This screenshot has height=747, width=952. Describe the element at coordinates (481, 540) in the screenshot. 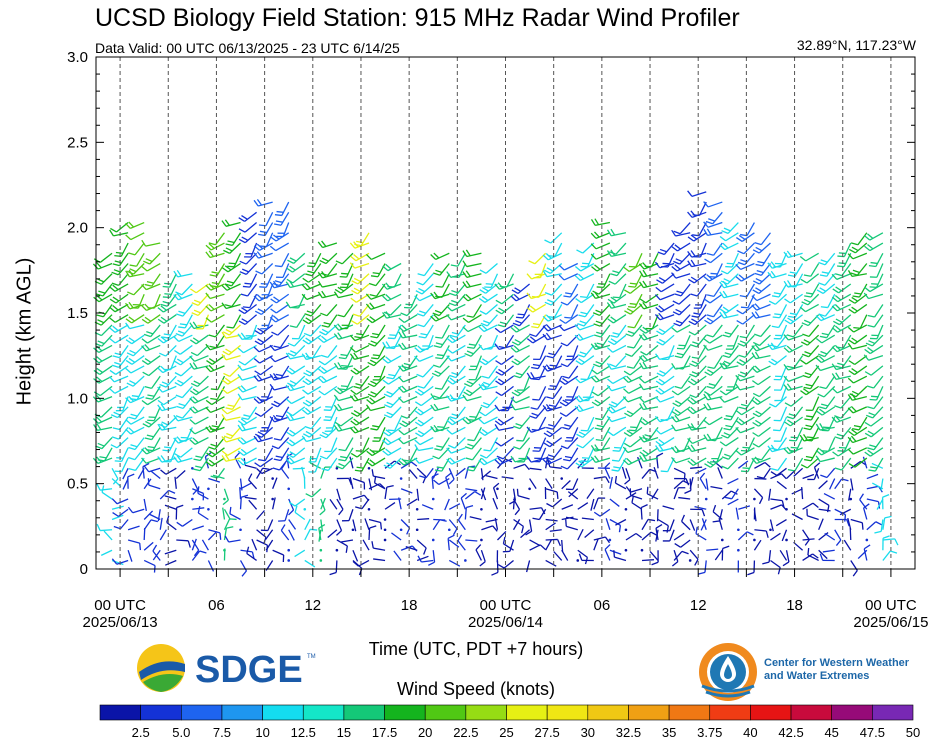

I see `calm-dot` at that location.